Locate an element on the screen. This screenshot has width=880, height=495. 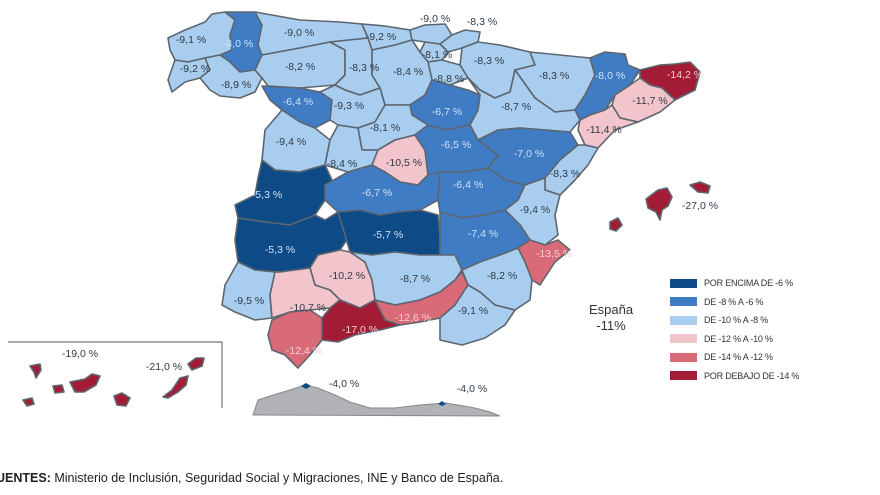
province-la-palma is located at coordinates (35, 371).